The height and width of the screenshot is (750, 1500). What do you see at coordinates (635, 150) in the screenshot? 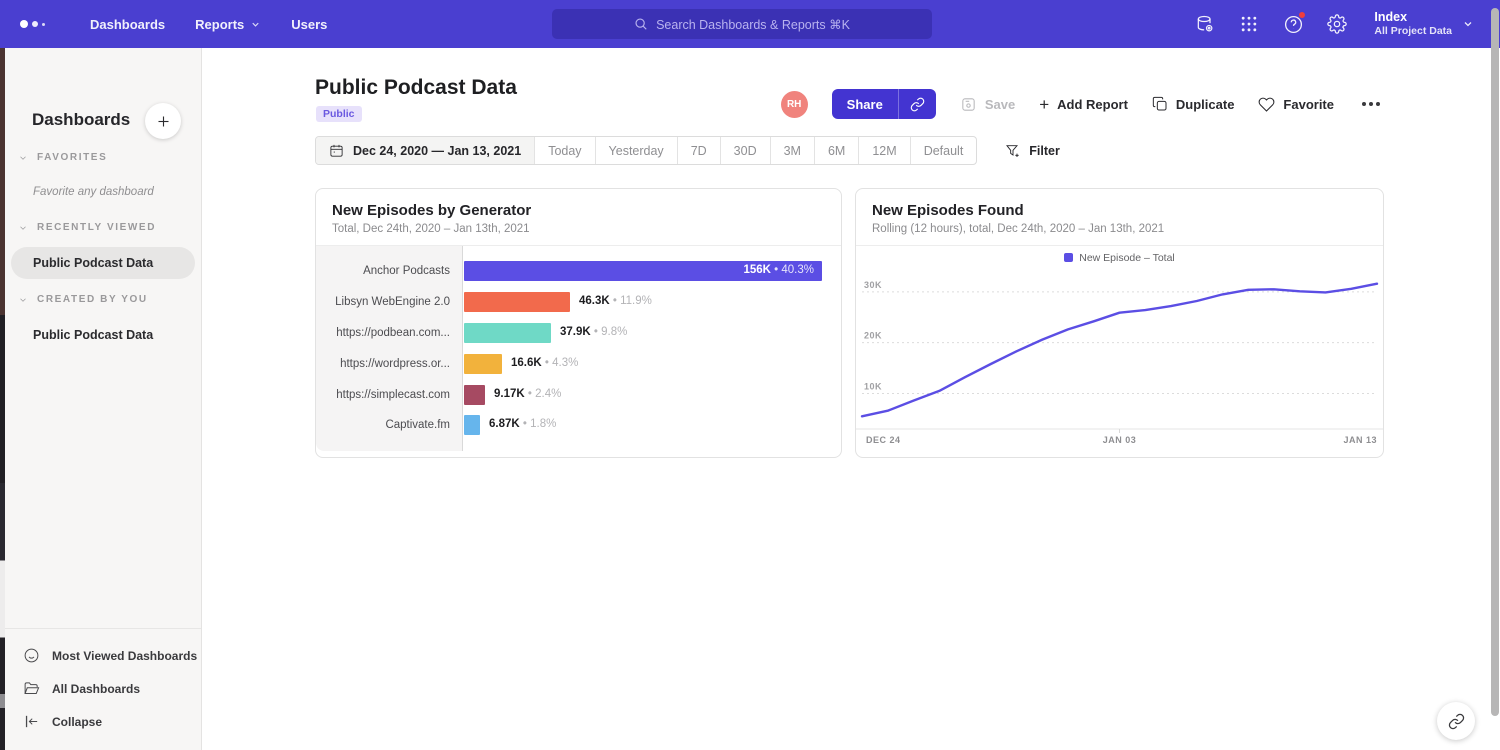
I see `date-preset-yesterday: Yesterday` at bounding box center [635, 150].